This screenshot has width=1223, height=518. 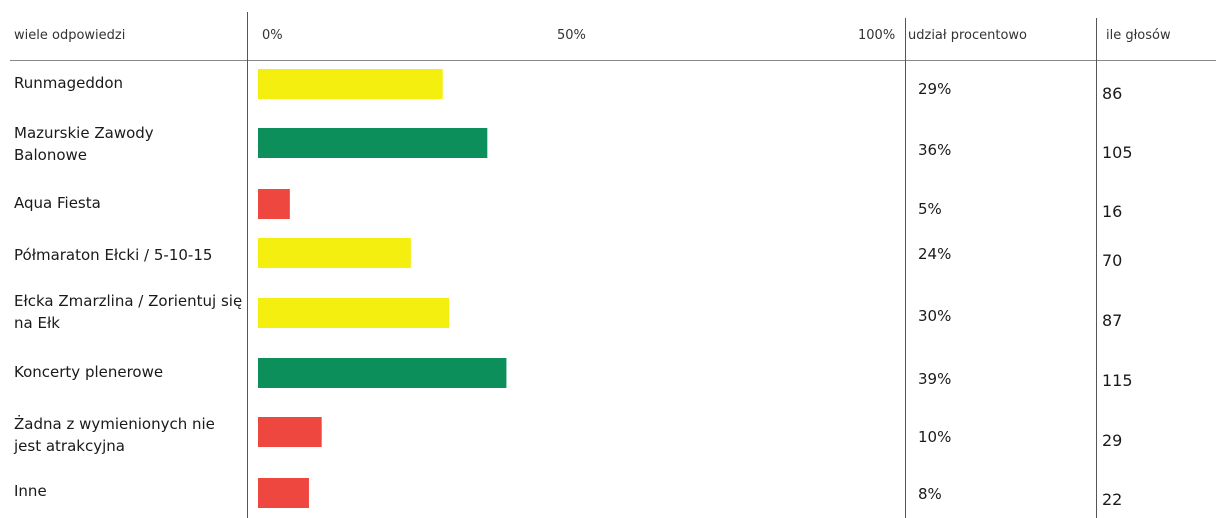 What do you see at coordinates (70, 35) in the screenshot?
I see `answers-column-header: wiele odpowiedzi` at bounding box center [70, 35].